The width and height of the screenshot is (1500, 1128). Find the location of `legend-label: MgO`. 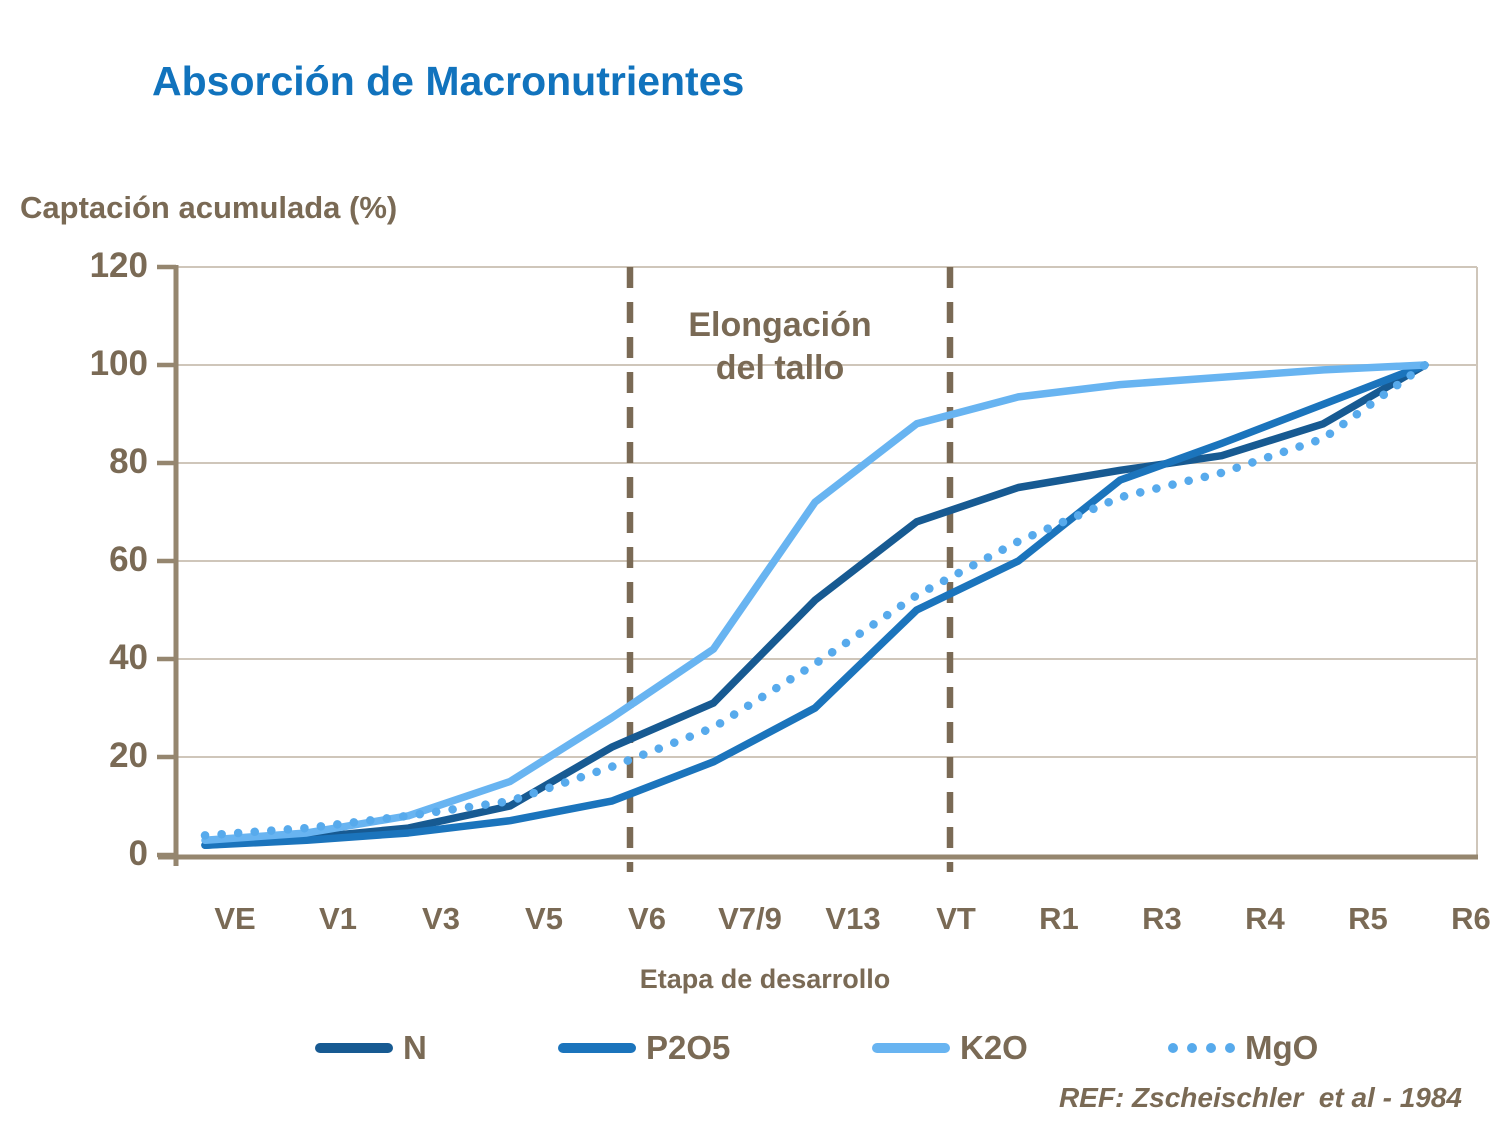

legend-label: MgO is located at coordinates (1282, 1047).